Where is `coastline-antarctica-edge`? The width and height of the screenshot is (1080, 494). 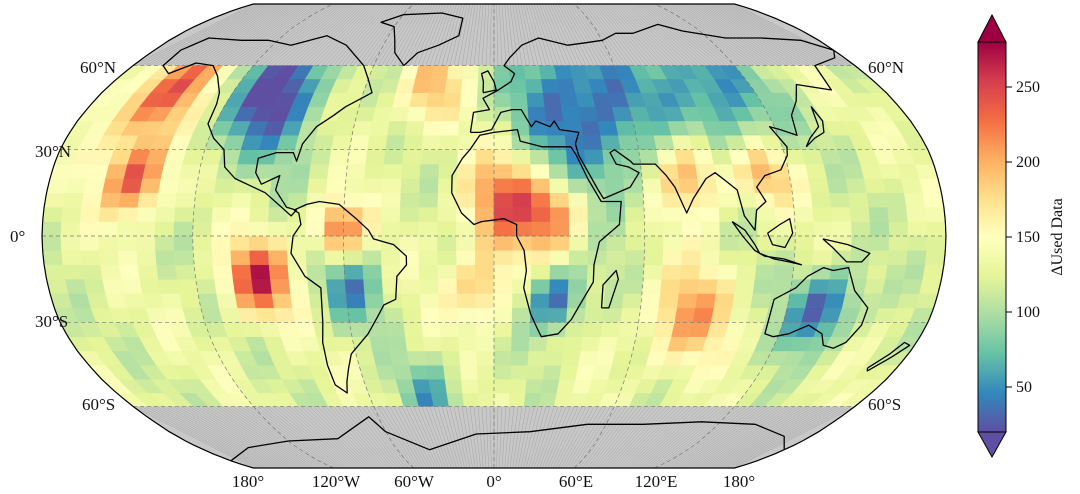
coastline-antarctica-edge is located at coordinates (507, 439).